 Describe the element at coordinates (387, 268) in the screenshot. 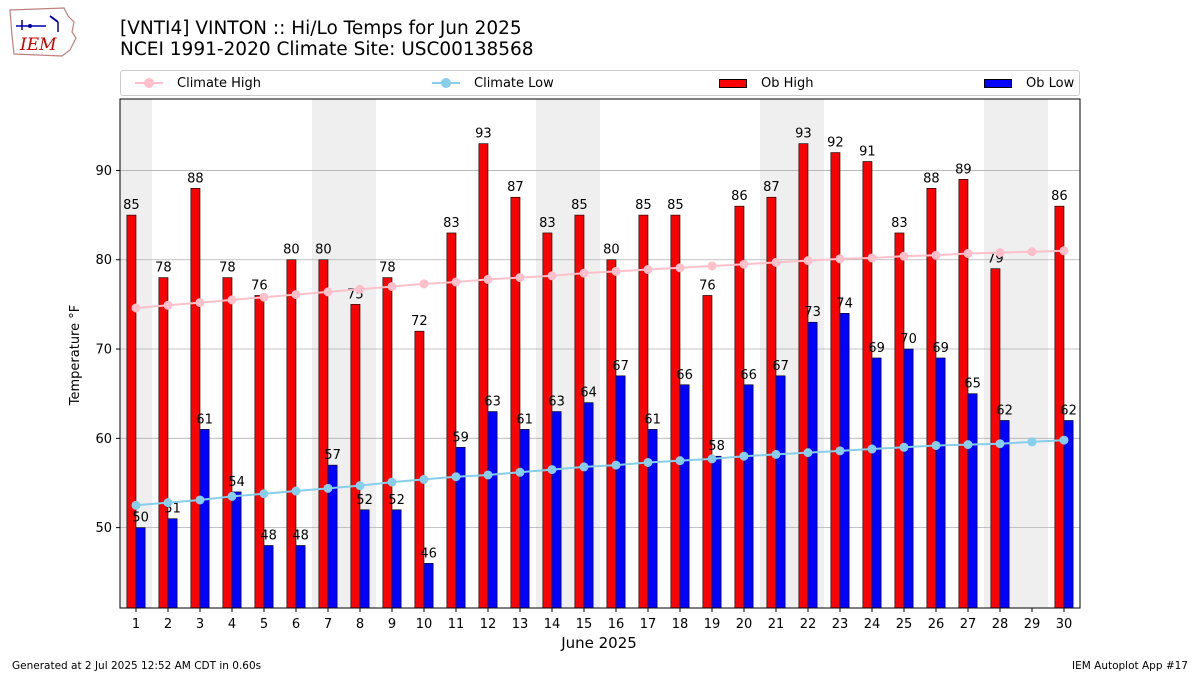

I see `label-high-9: 78` at that location.